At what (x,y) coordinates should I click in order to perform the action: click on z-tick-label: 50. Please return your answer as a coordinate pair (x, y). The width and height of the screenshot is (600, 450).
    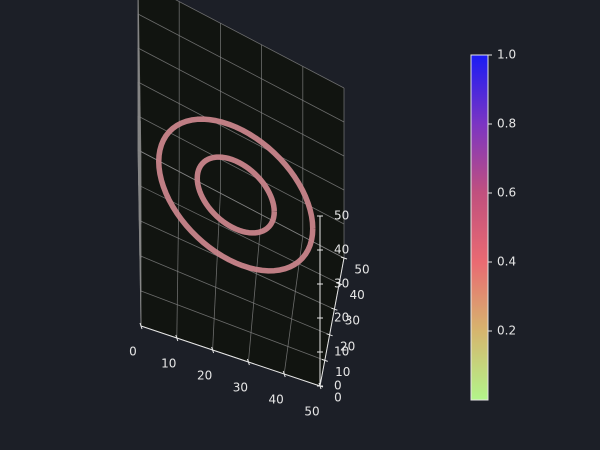
    Looking at the image, I should click on (341, 216).